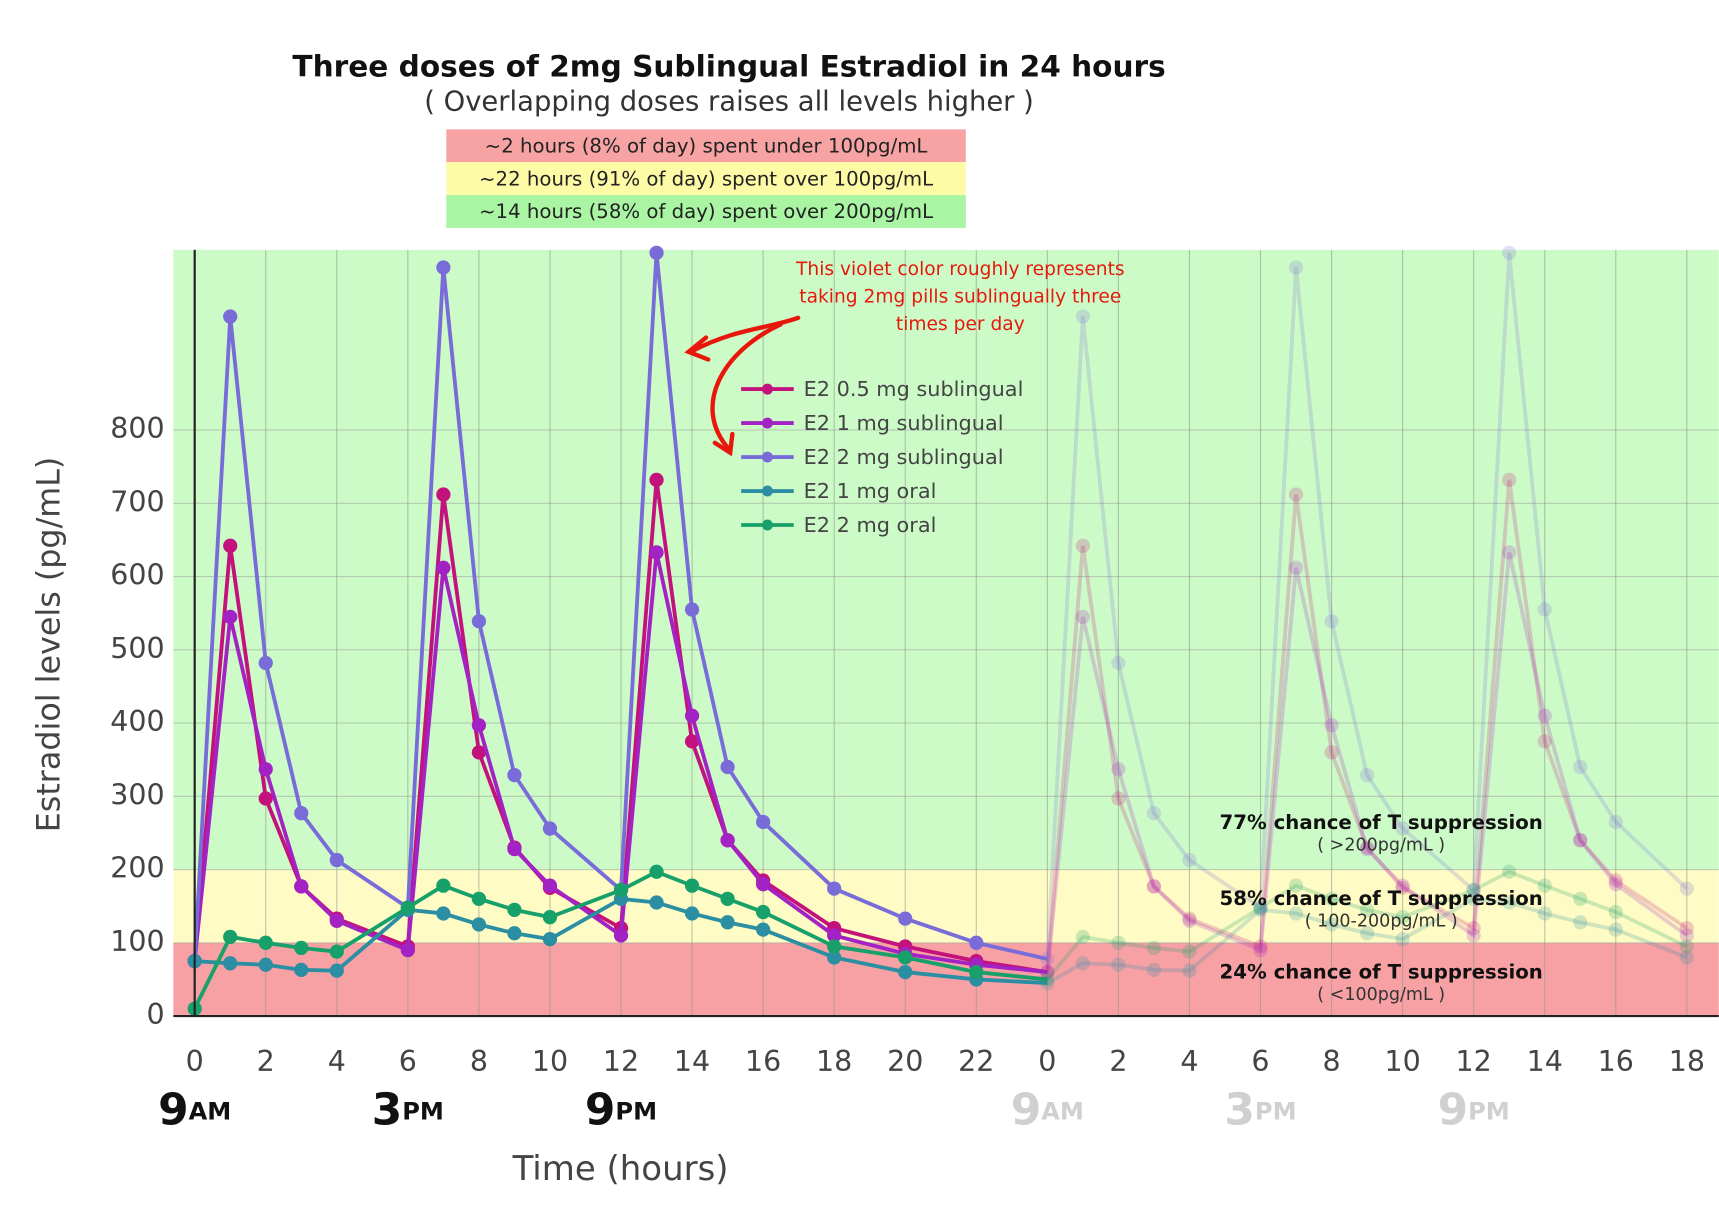  What do you see at coordinates (745, 334) in the screenshot?
I see `arrow-curve` at bounding box center [745, 334].